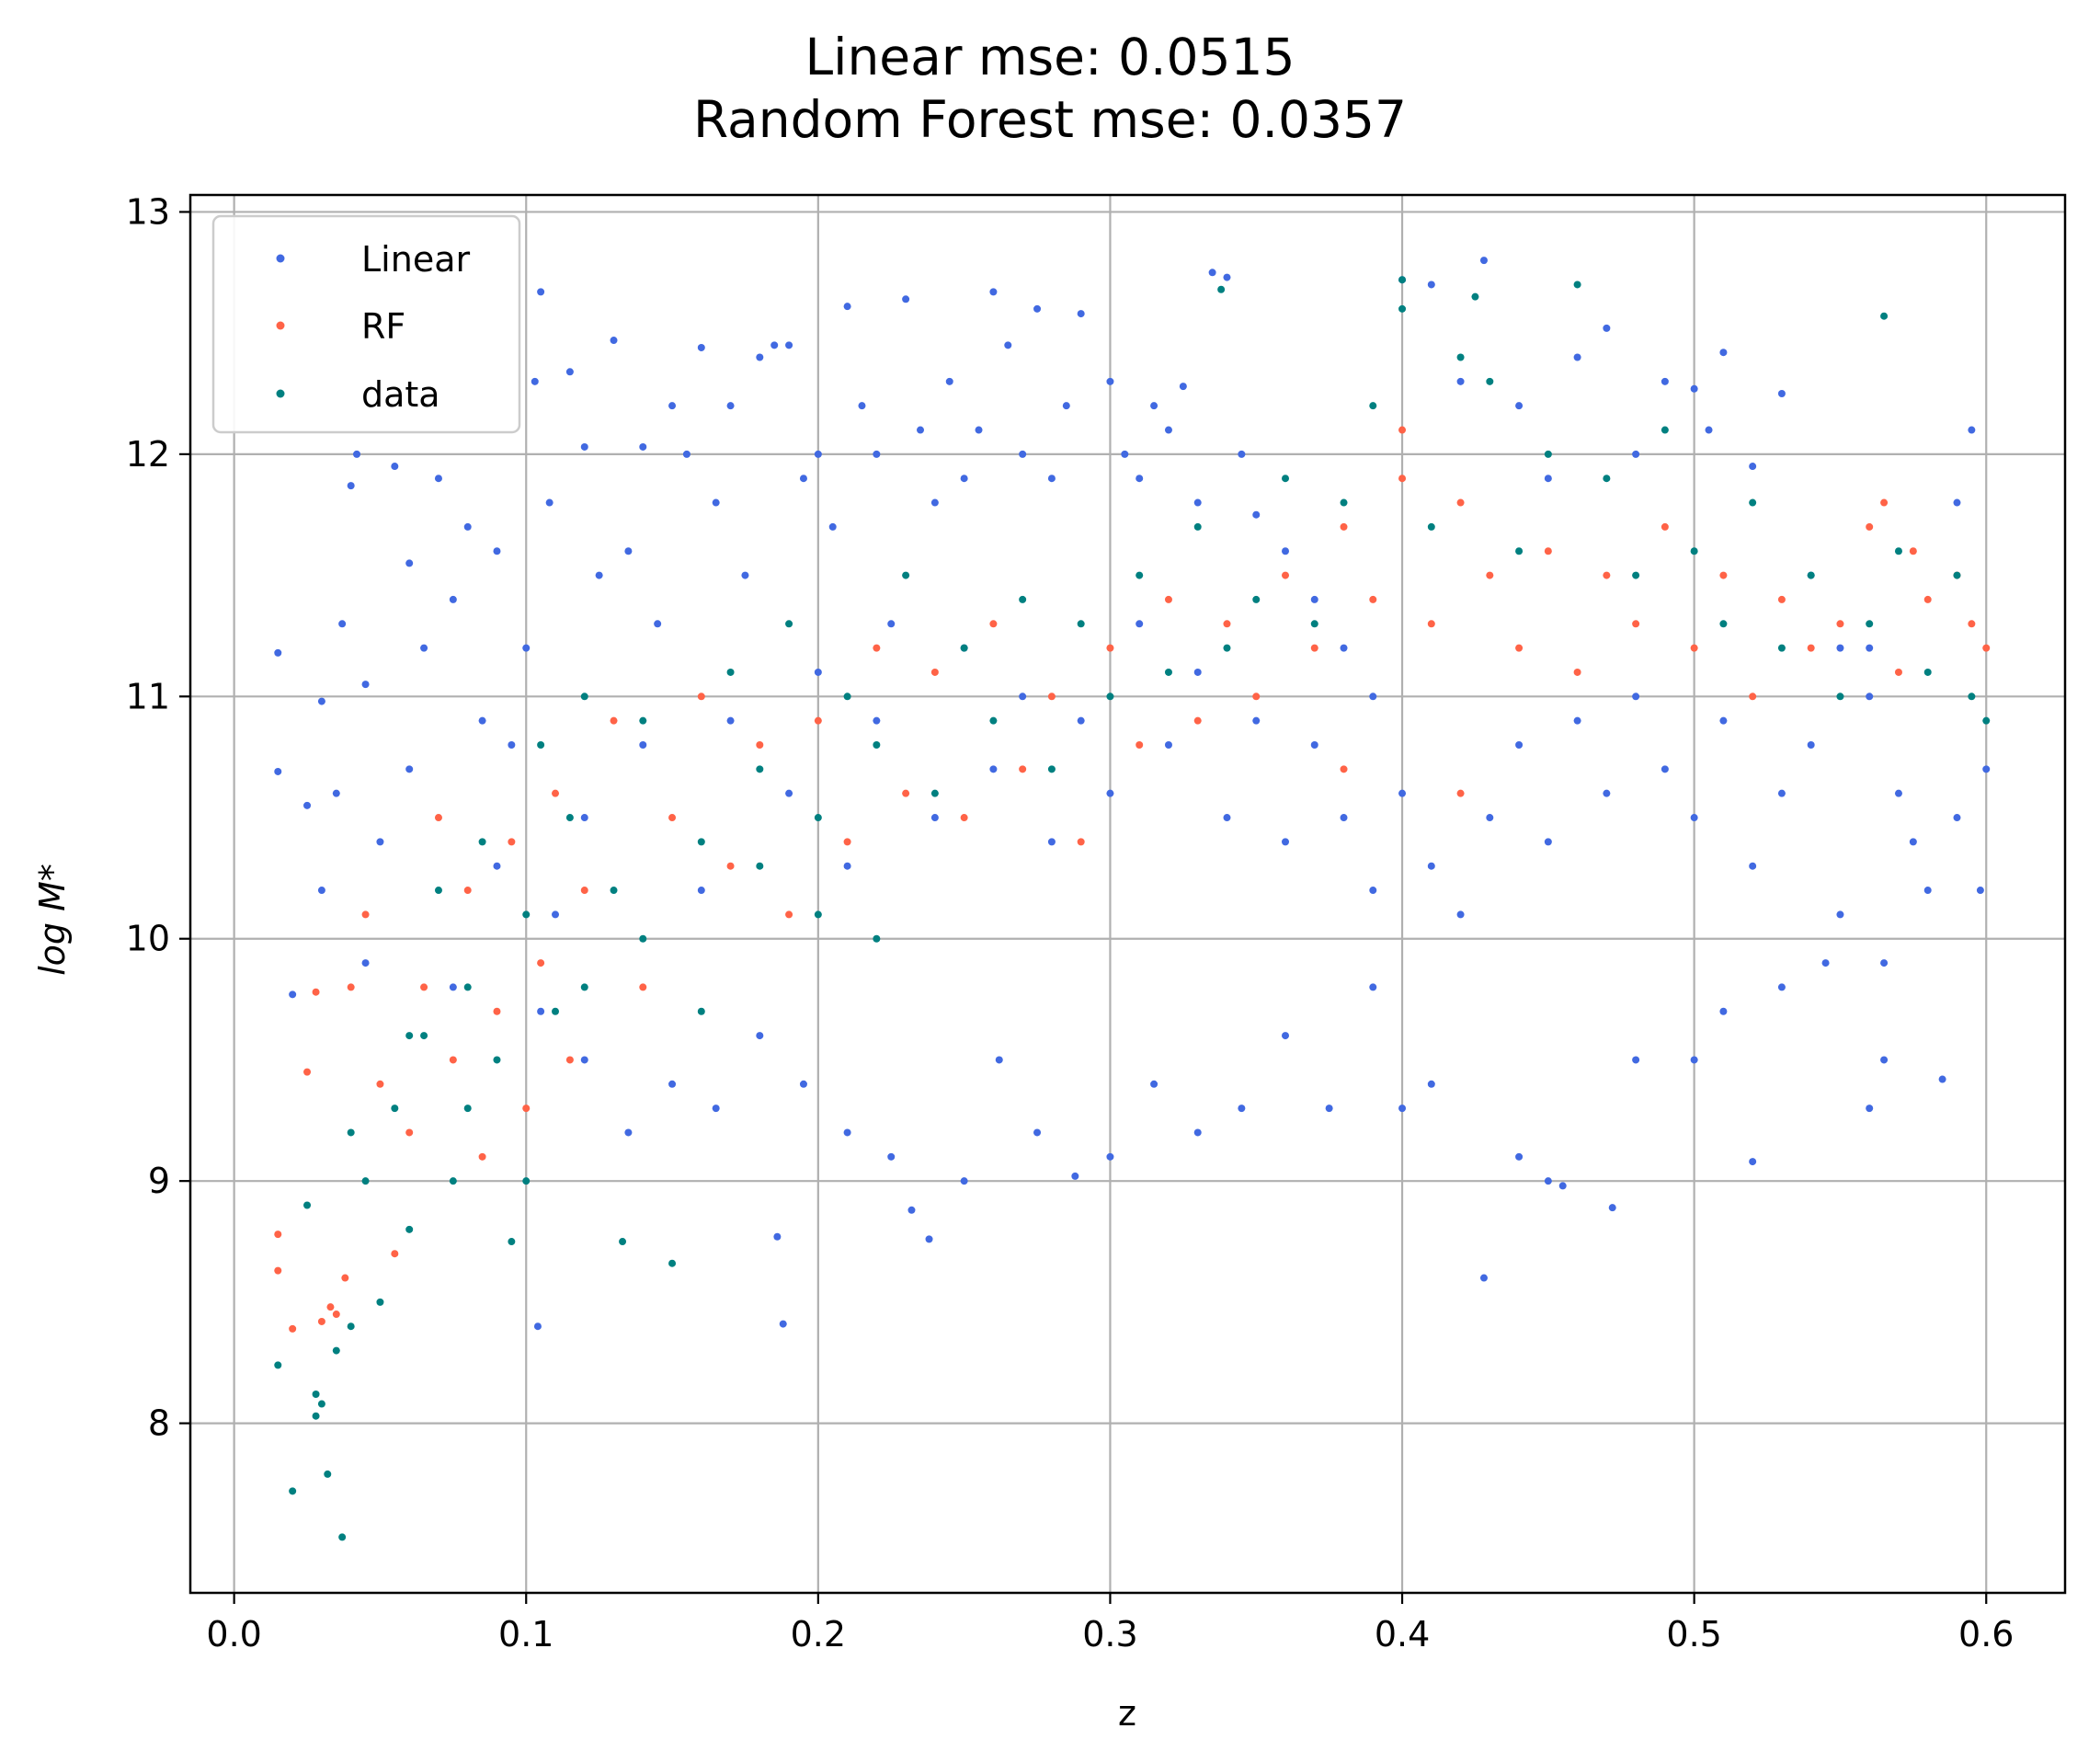 The height and width of the screenshot is (1763, 2100). What do you see at coordinates (526, 1634) in the screenshot?
I see `x-tick-label: 0.1` at bounding box center [526, 1634].